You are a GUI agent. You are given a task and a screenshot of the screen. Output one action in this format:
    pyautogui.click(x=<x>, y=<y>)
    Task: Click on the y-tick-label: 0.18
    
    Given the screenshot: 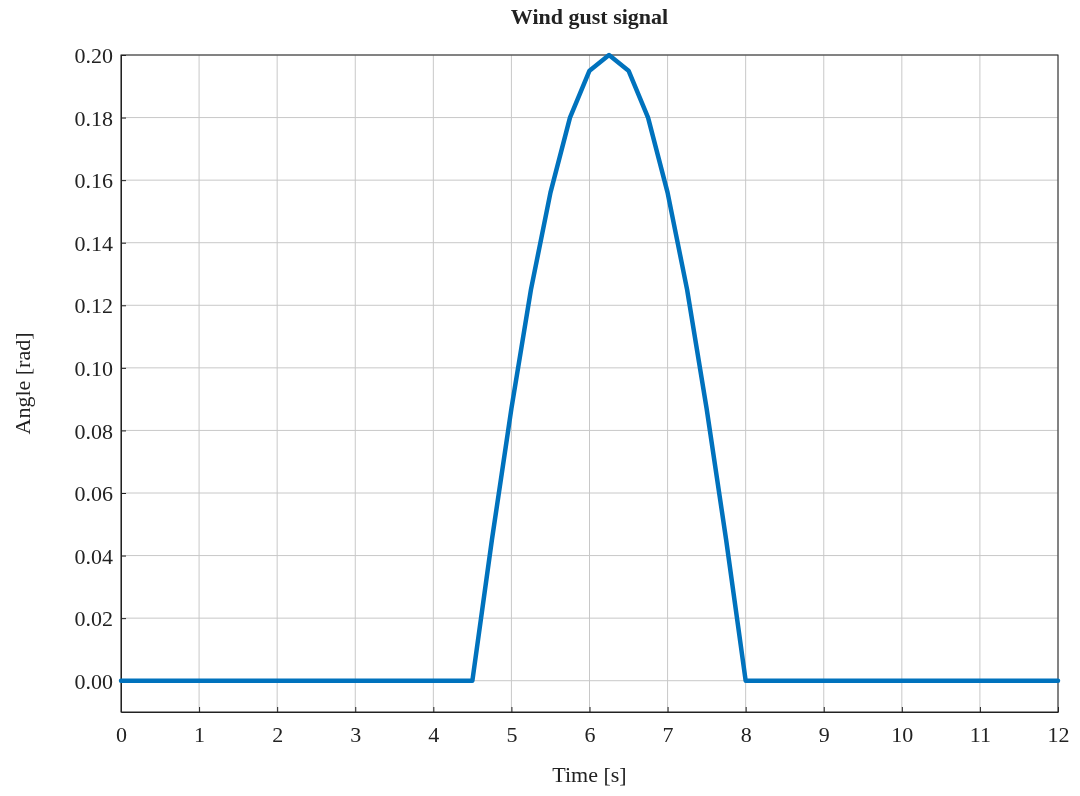 What is the action you would take?
    pyautogui.click(x=93, y=118)
    